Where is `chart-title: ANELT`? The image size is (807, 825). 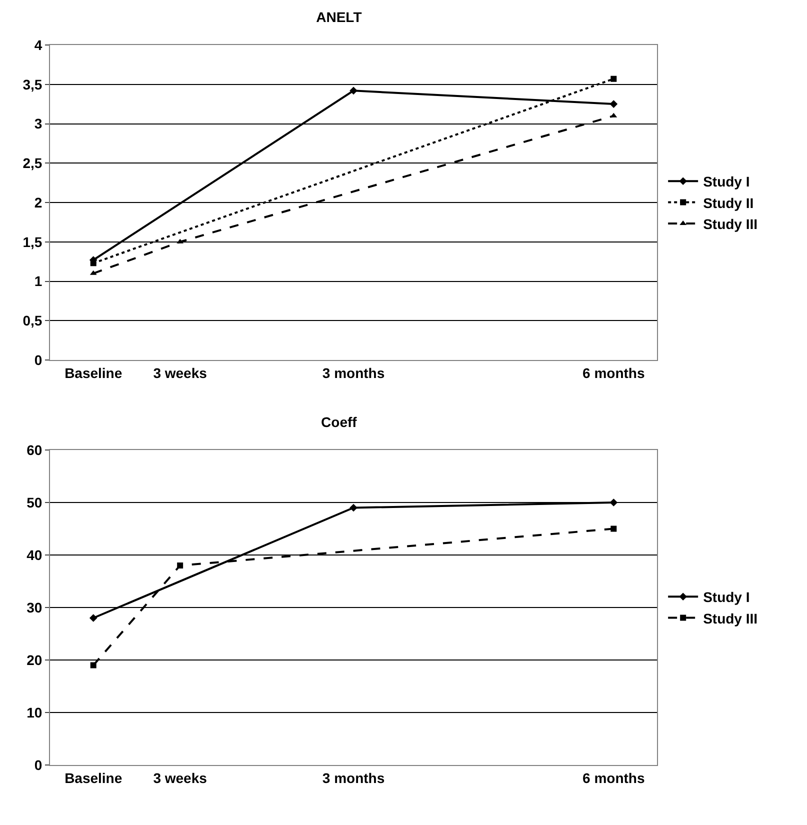 chart-title: ANELT is located at coordinates (339, 16).